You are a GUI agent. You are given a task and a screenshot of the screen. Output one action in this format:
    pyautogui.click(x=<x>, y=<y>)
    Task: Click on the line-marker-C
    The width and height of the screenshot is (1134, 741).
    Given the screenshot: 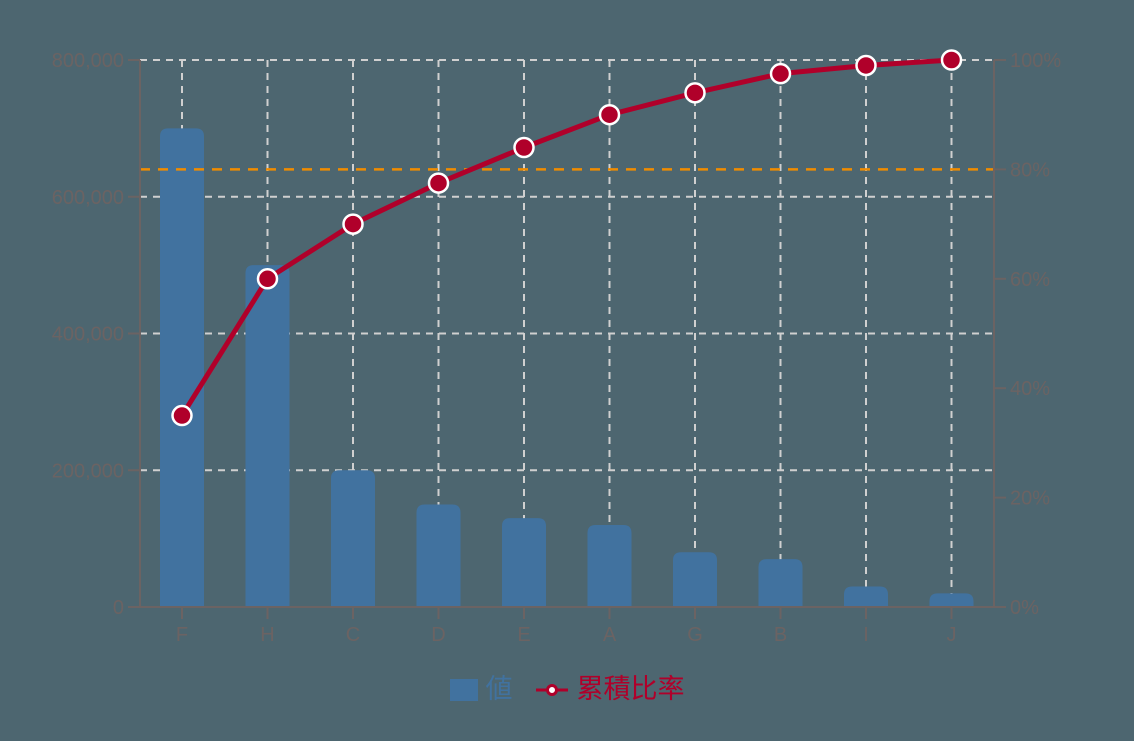 What is the action you would take?
    pyautogui.click(x=353, y=224)
    